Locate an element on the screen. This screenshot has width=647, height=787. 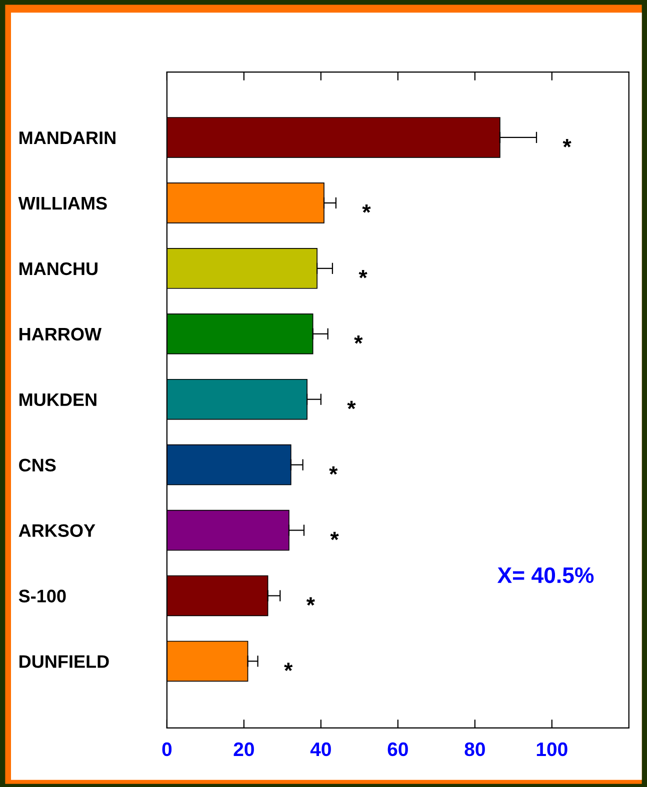
y-tick-label: MANDARIN is located at coordinates (68, 138).